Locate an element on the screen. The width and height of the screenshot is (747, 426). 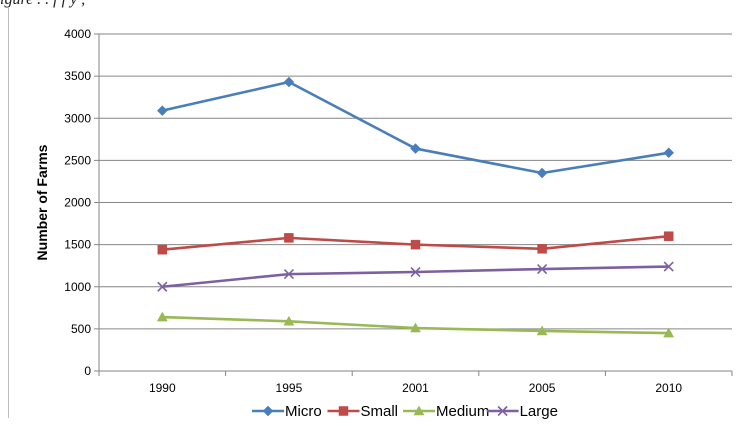
series-large is located at coordinates (415, 276).